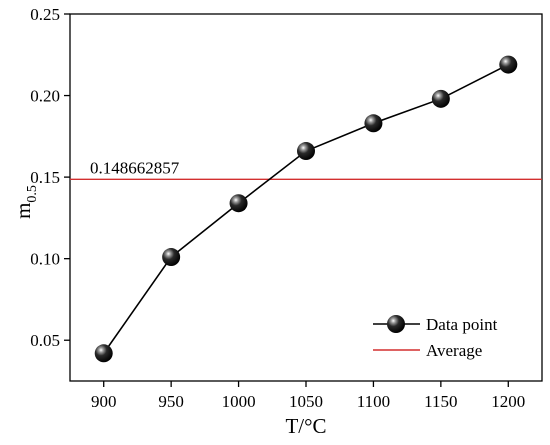 Image resolution: width=550 pixels, height=445 pixels. I want to click on y-axis-title-subscript: 0.5, so click(32, 194).